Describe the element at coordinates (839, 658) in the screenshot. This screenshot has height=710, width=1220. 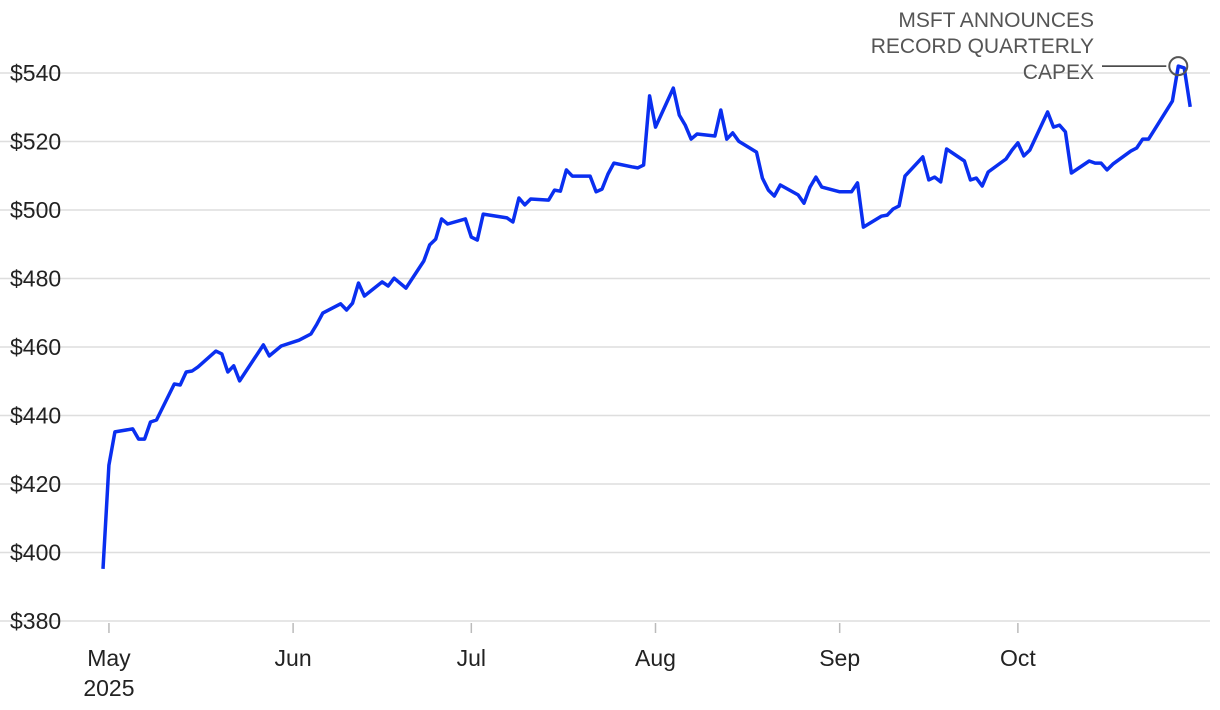
I see `x-tick-label: Sep` at that location.